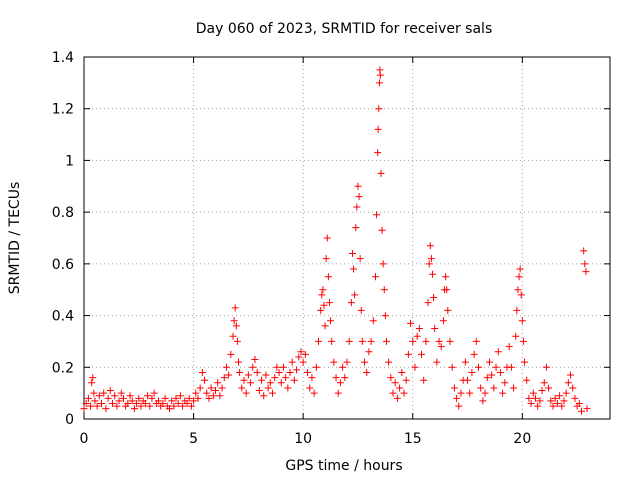 Image resolution: width=640 pixels, height=480 pixels. What do you see at coordinates (413, 439) in the screenshot?
I see `x-tick-label: 15` at bounding box center [413, 439].